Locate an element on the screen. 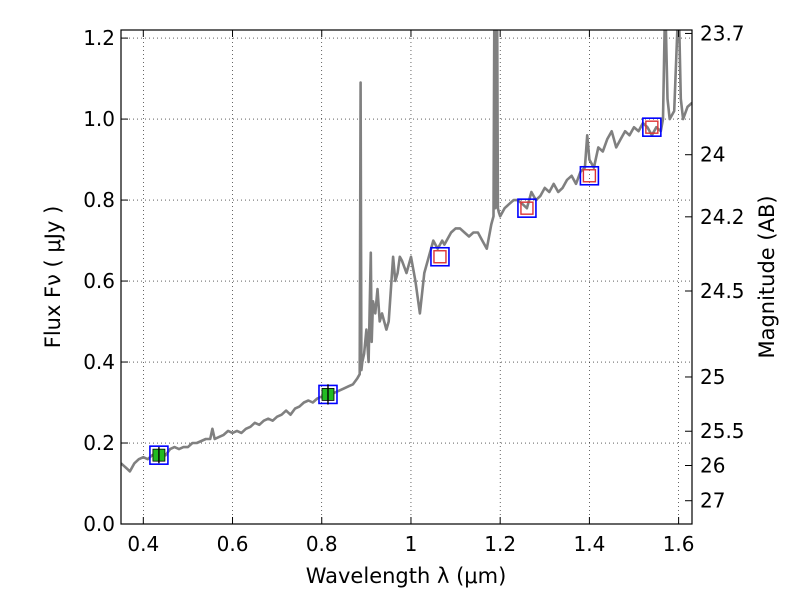 Image resolution: width=800 pixels, height=600 pixels. y2-tick-label: 25 is located at coordinates (712, 377).